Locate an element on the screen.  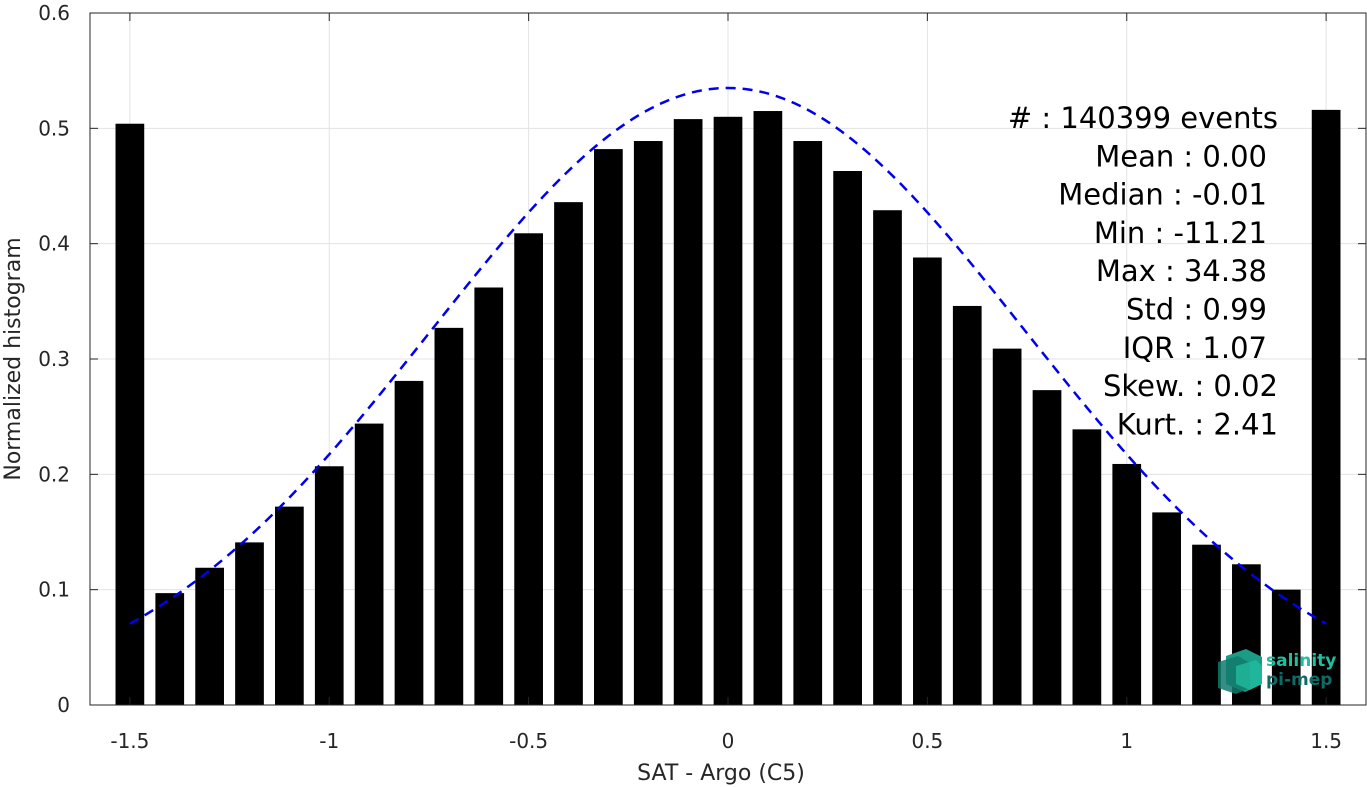
y-tick-label: 0.6 is located at coordinates (54, 13).